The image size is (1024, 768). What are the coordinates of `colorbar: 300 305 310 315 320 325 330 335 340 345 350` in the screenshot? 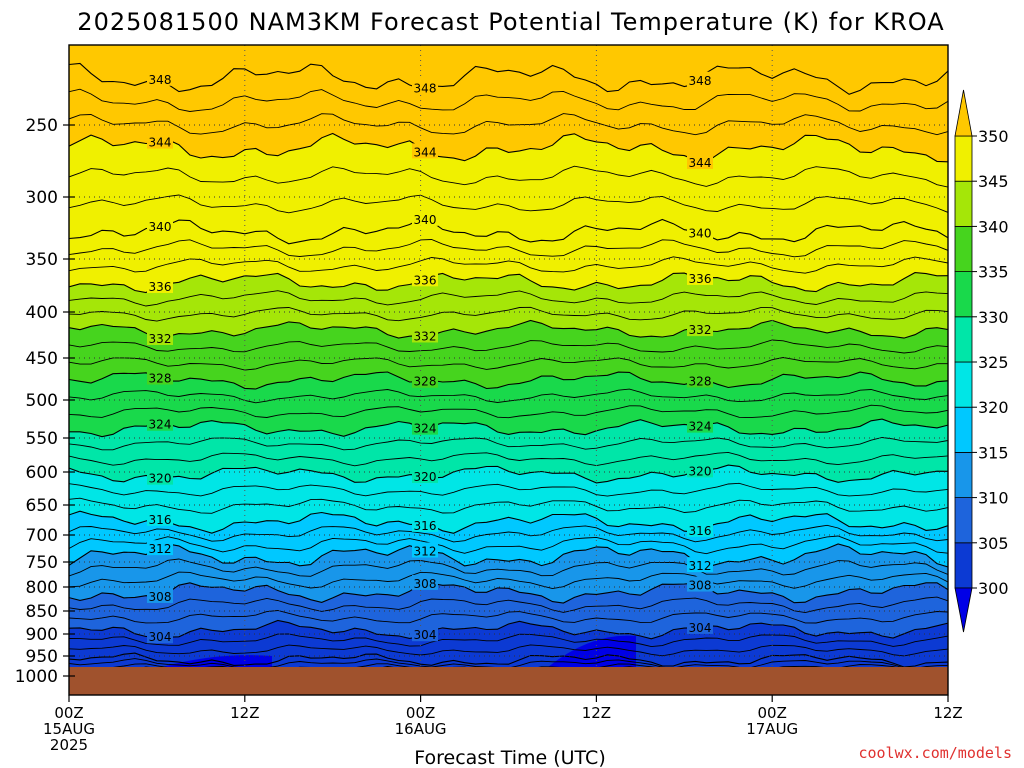 It's located at (981, 361).